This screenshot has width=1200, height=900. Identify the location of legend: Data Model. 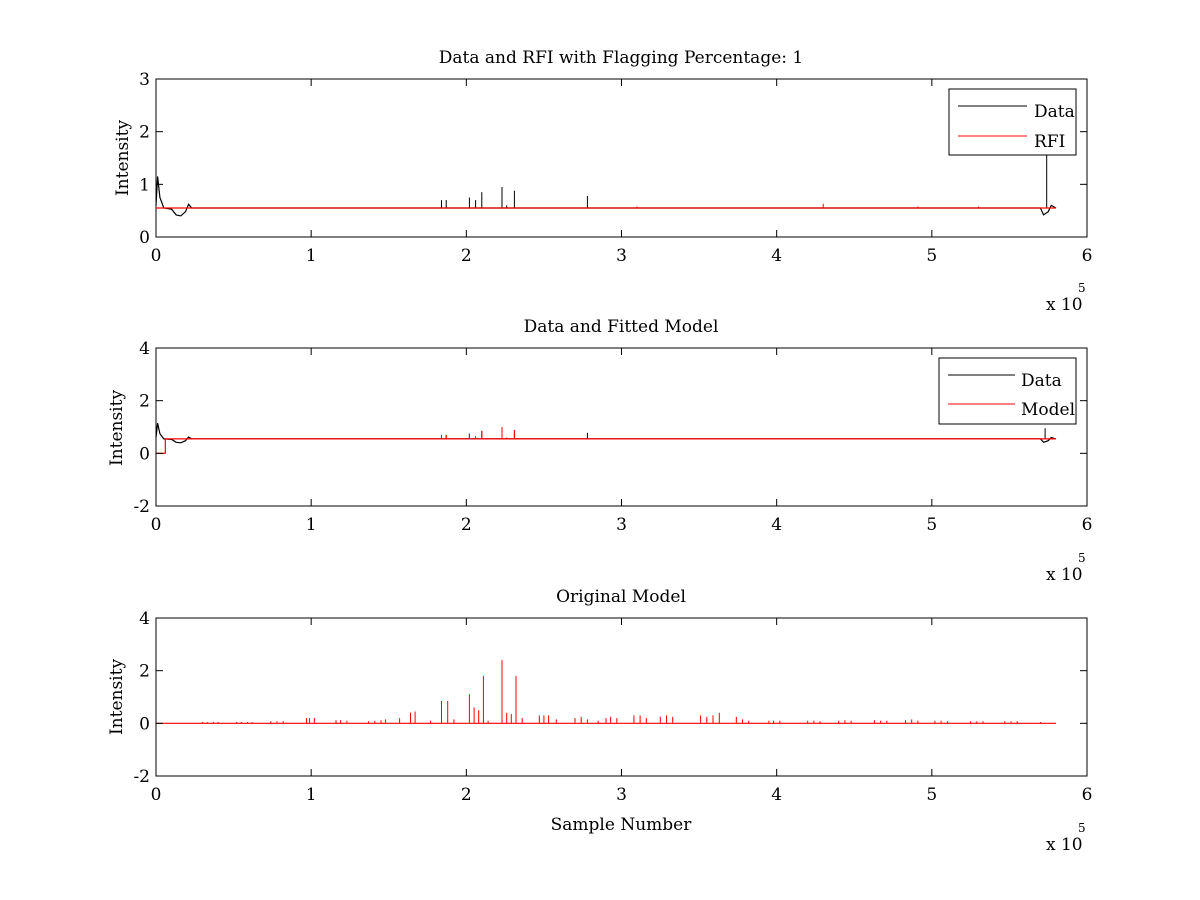
(1007, 391).